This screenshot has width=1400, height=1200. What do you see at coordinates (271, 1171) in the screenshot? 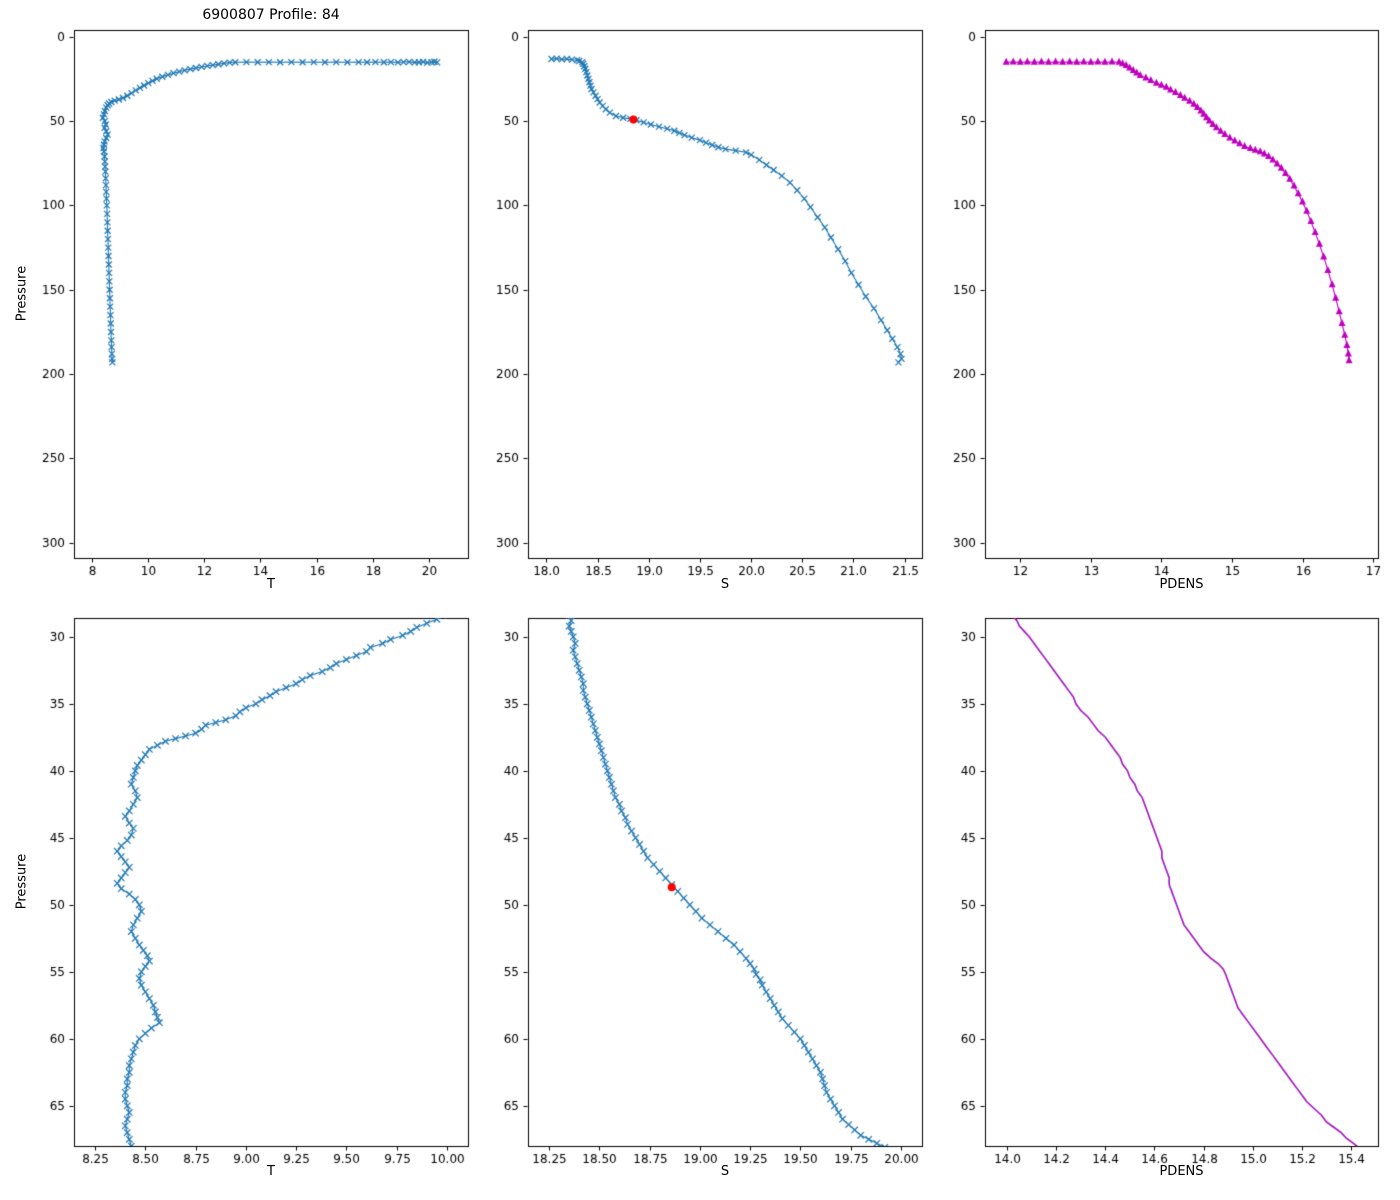
I see `xlabel-temperature-bottom: T` at bounding box center [271, 1171].